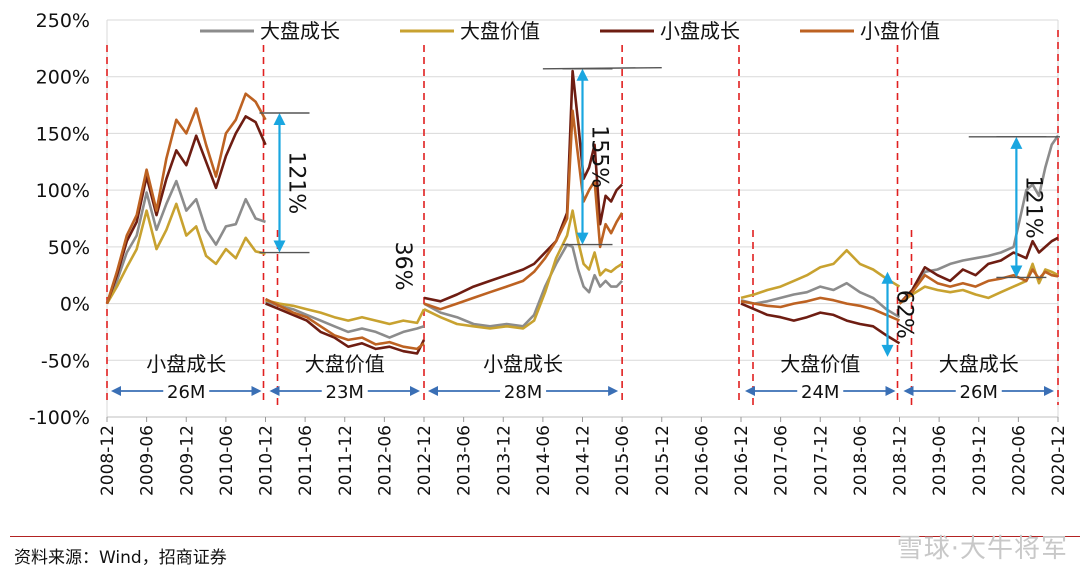  I want to click on duration-label: 23M, so click(345, 392).